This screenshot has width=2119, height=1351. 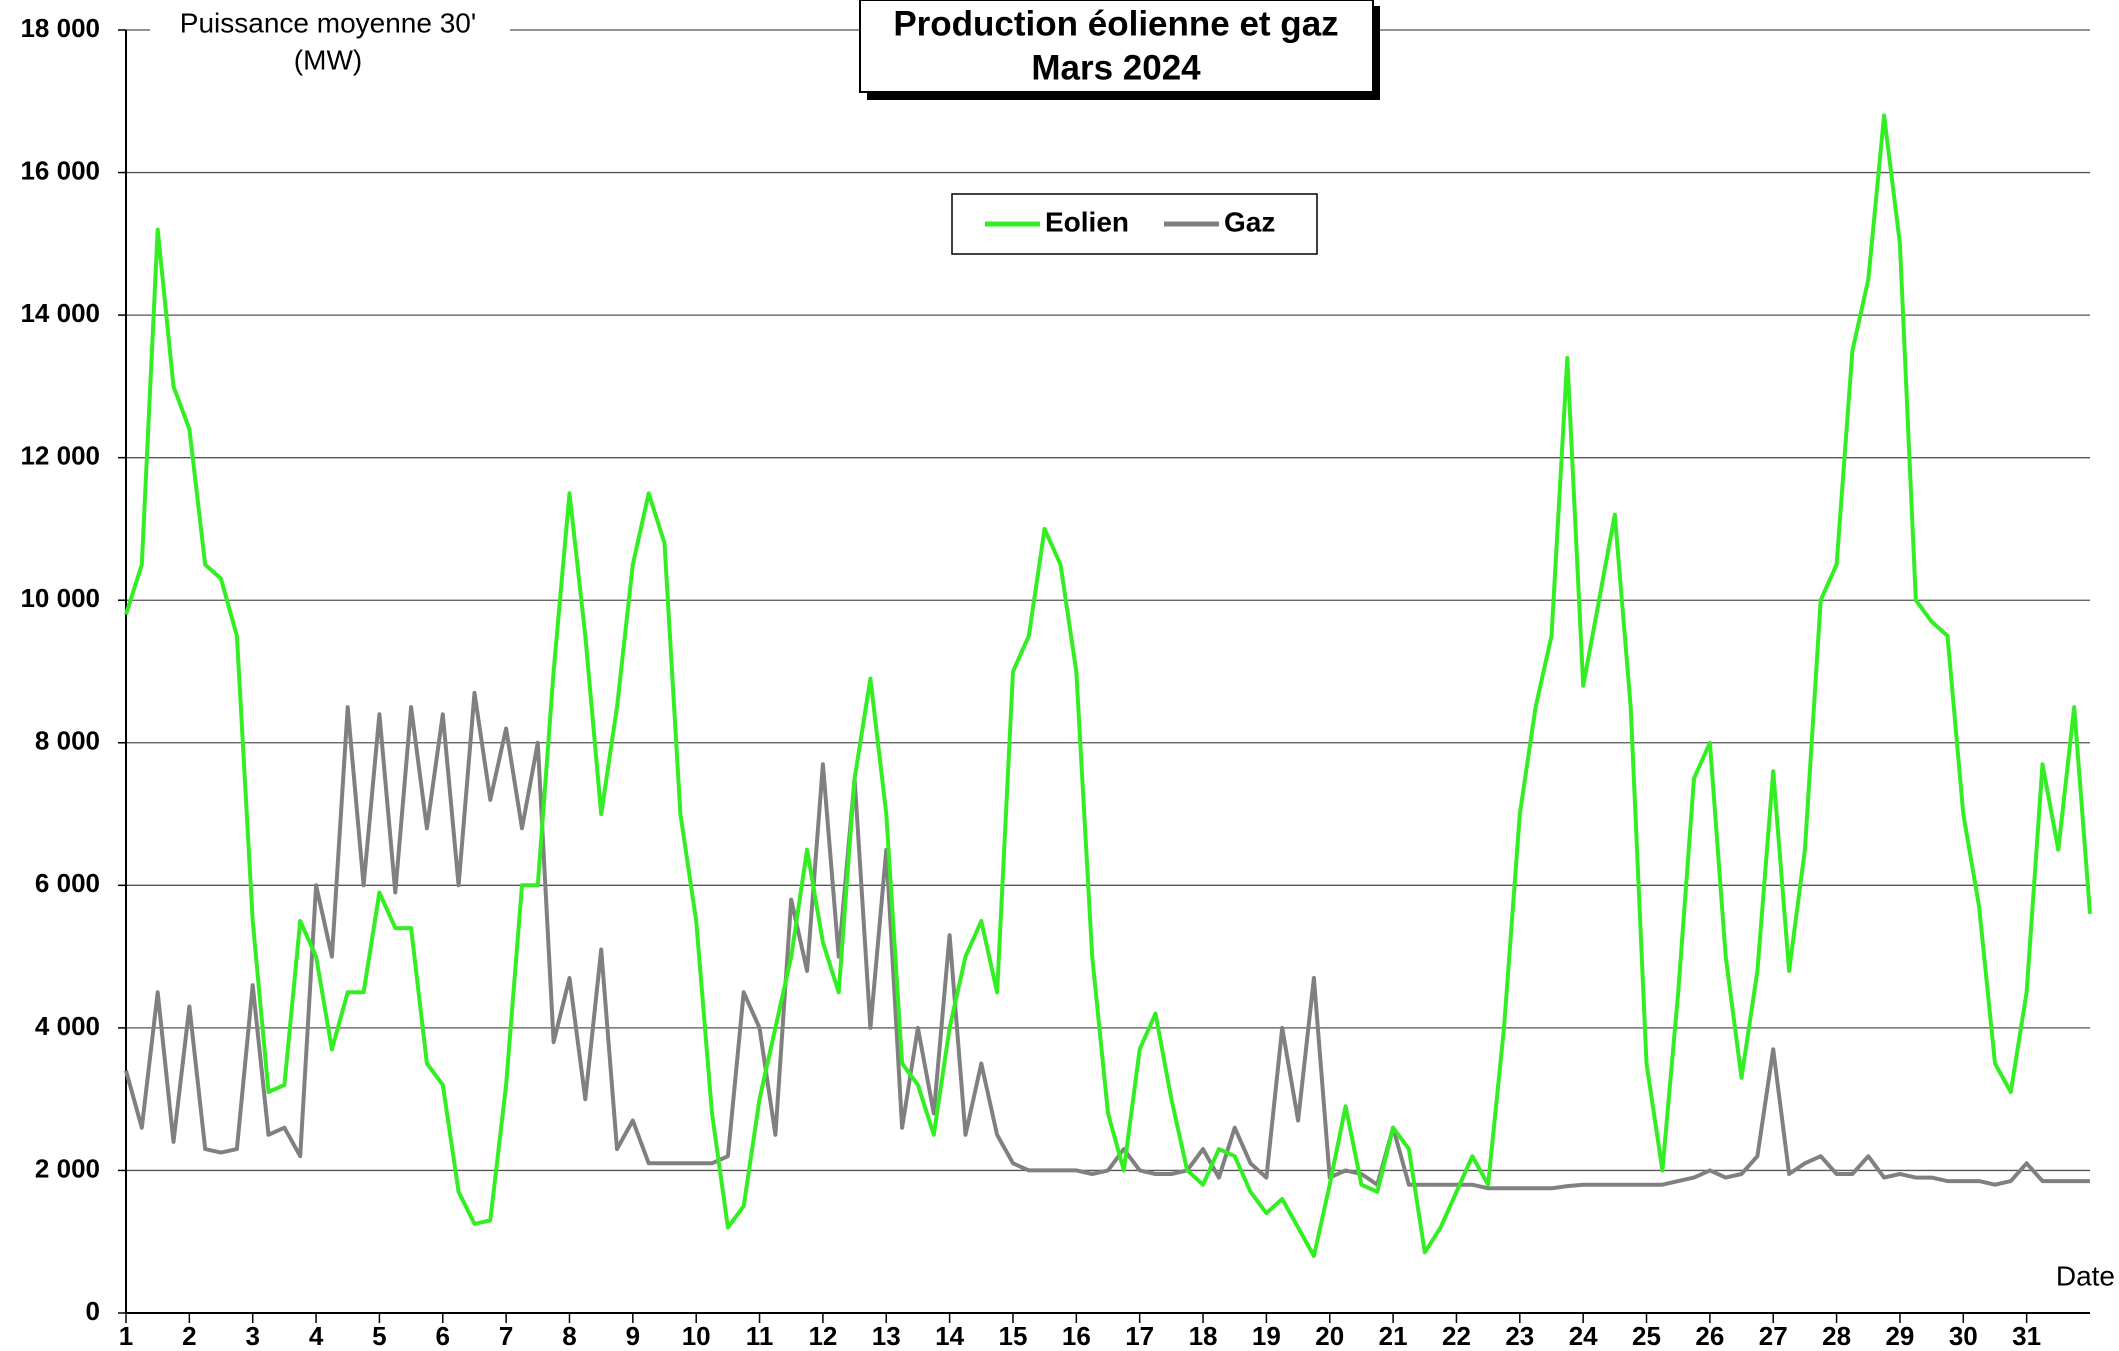 I want to click on title-box, so click(x=1116, y=46).